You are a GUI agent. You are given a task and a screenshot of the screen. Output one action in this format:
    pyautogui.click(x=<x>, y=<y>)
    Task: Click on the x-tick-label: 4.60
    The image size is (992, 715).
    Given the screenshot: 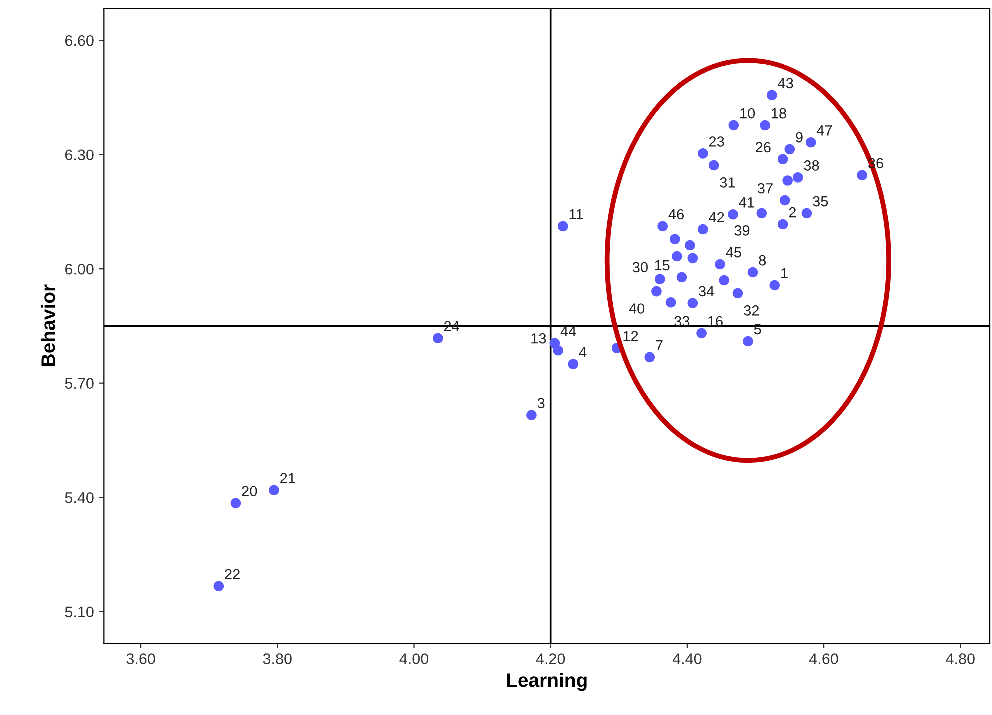 What is the action you would take?
    pyautogui.click(x=824, y=659)
    